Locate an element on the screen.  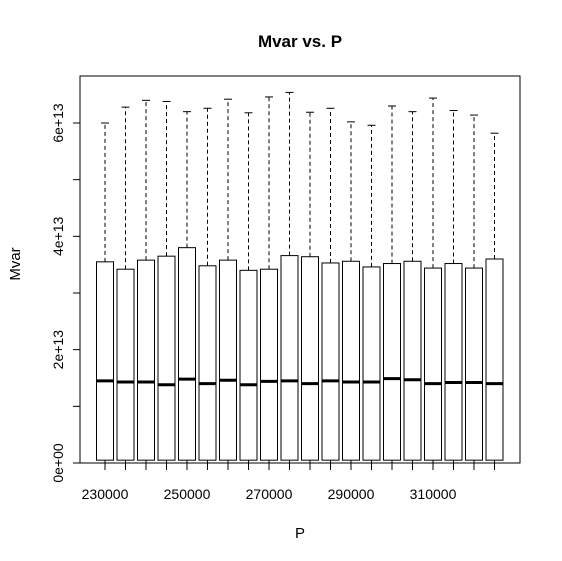
y-axis-title: Mvar is located at coordinates (15, 263).